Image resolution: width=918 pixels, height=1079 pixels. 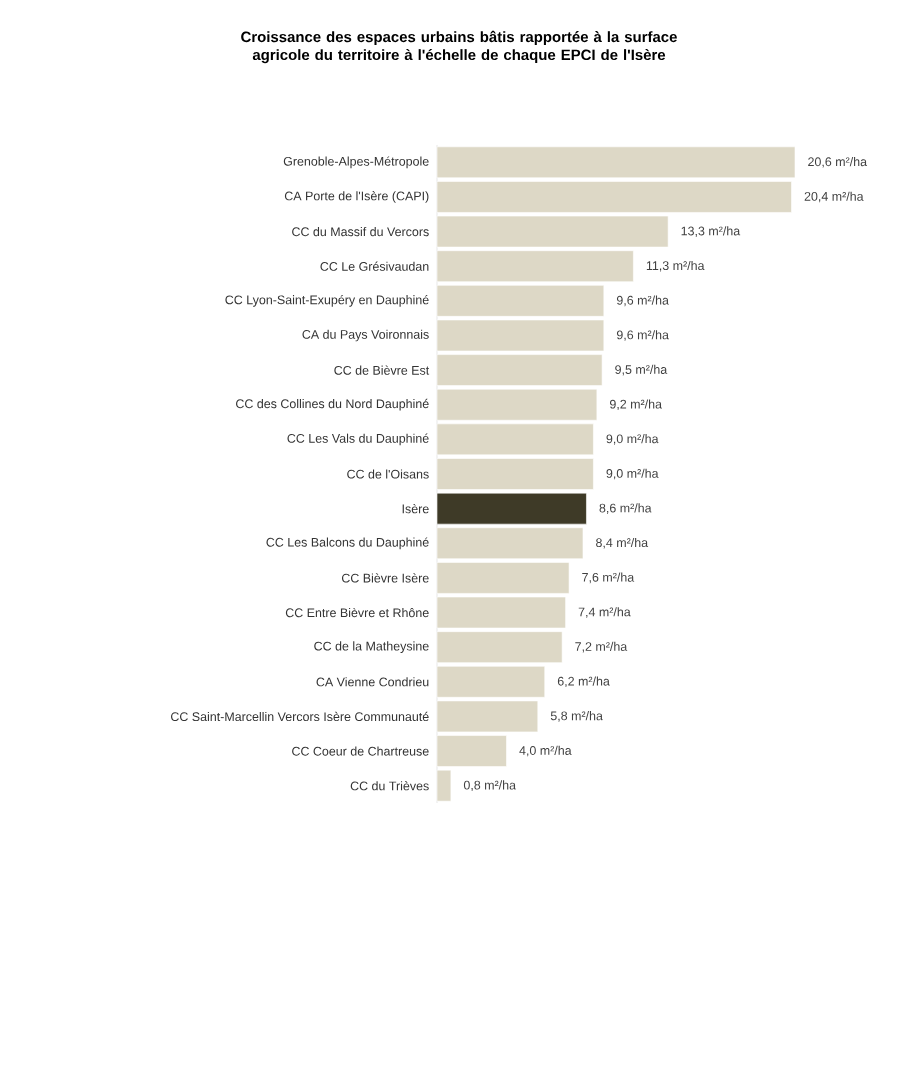 What do you see at coordinates (459, 47) in the screenshot?
I see `chart-title: Croissance des espaces urbains bâtis rapportée à la surface agricole du territoire à l'échelle de chaque EPCI de l'Isère` at bounding box center [459, 47].